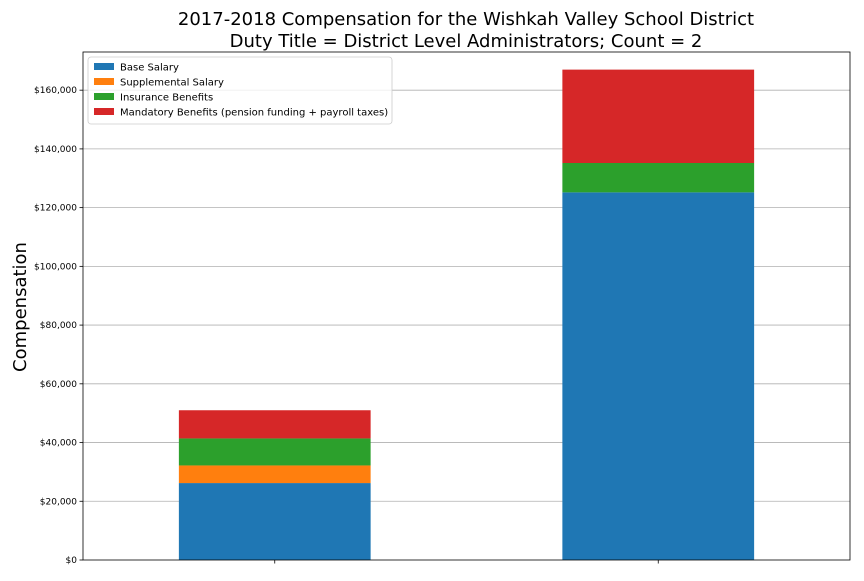 This screenshot has width=864, height=581. I want to click on y-tick-label: $80,000, so click(58, 326).